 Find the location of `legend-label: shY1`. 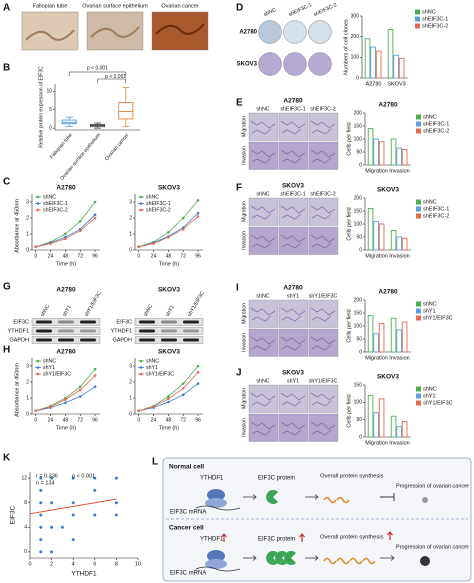

legend-label: shY1 is located at coordinates (429, 311).